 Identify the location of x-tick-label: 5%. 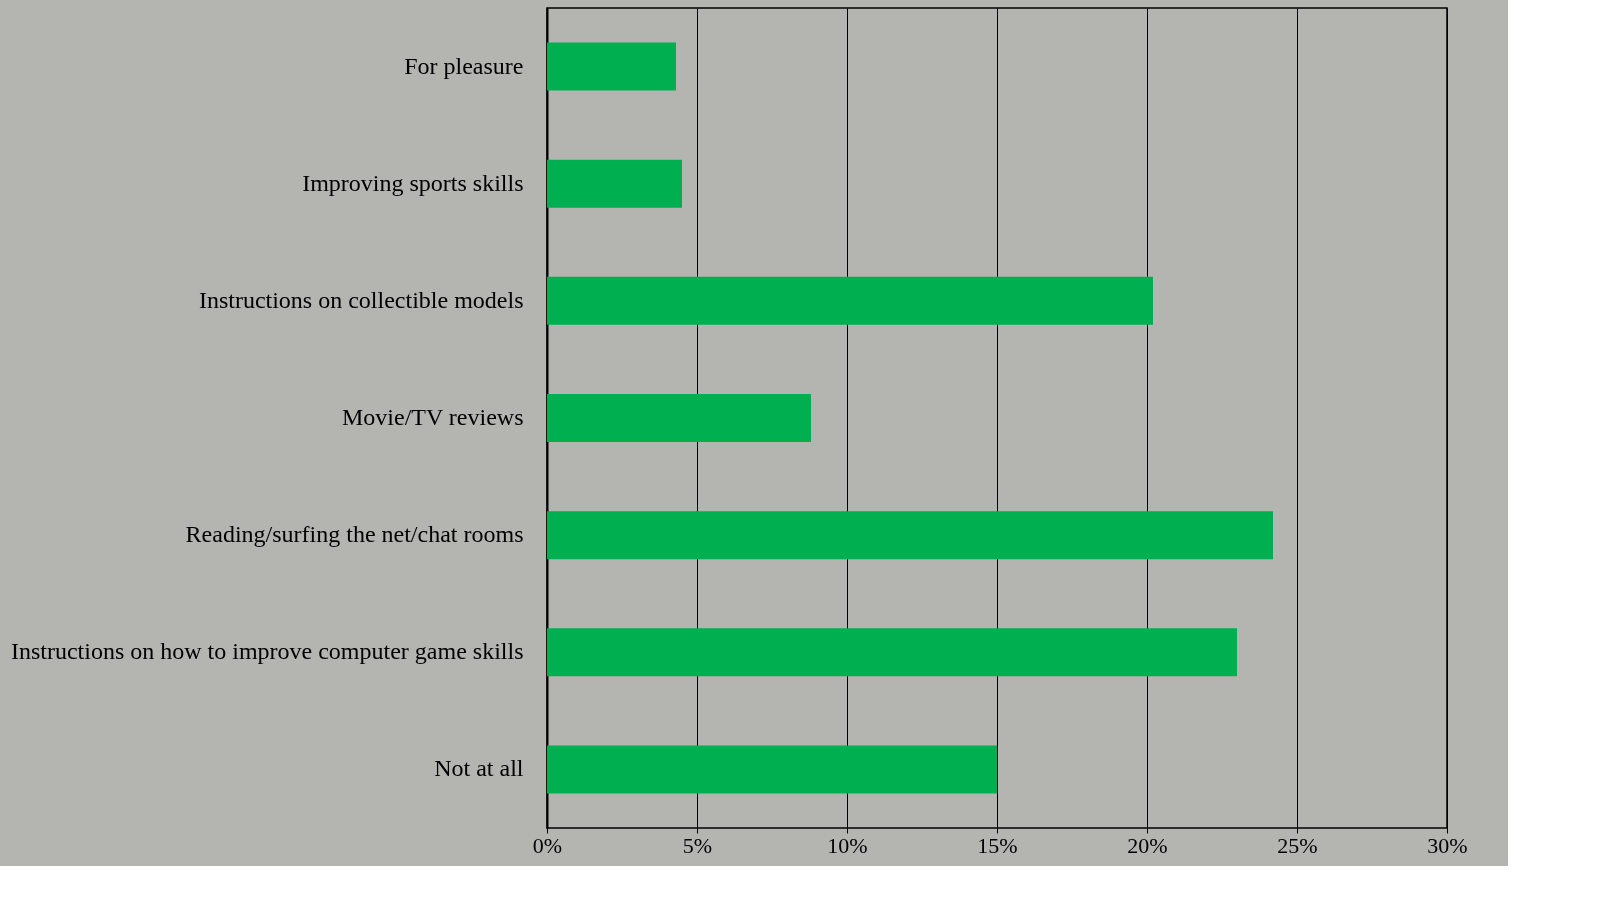
(697, 845).